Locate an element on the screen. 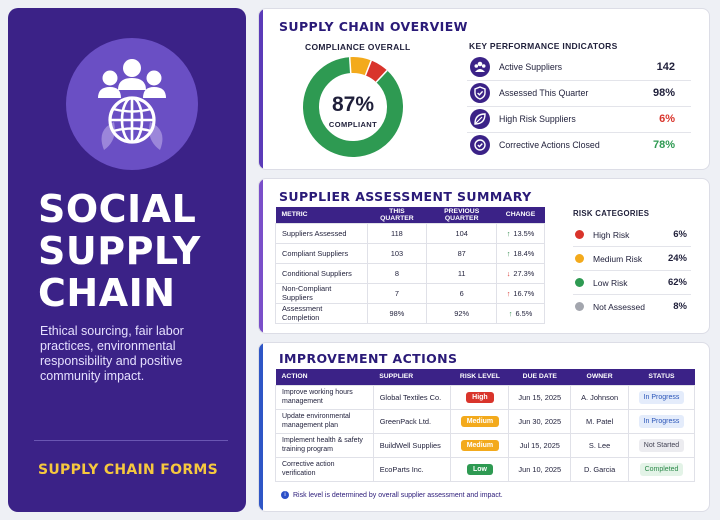  shield-check-icon is located at coordinates (480, 93).